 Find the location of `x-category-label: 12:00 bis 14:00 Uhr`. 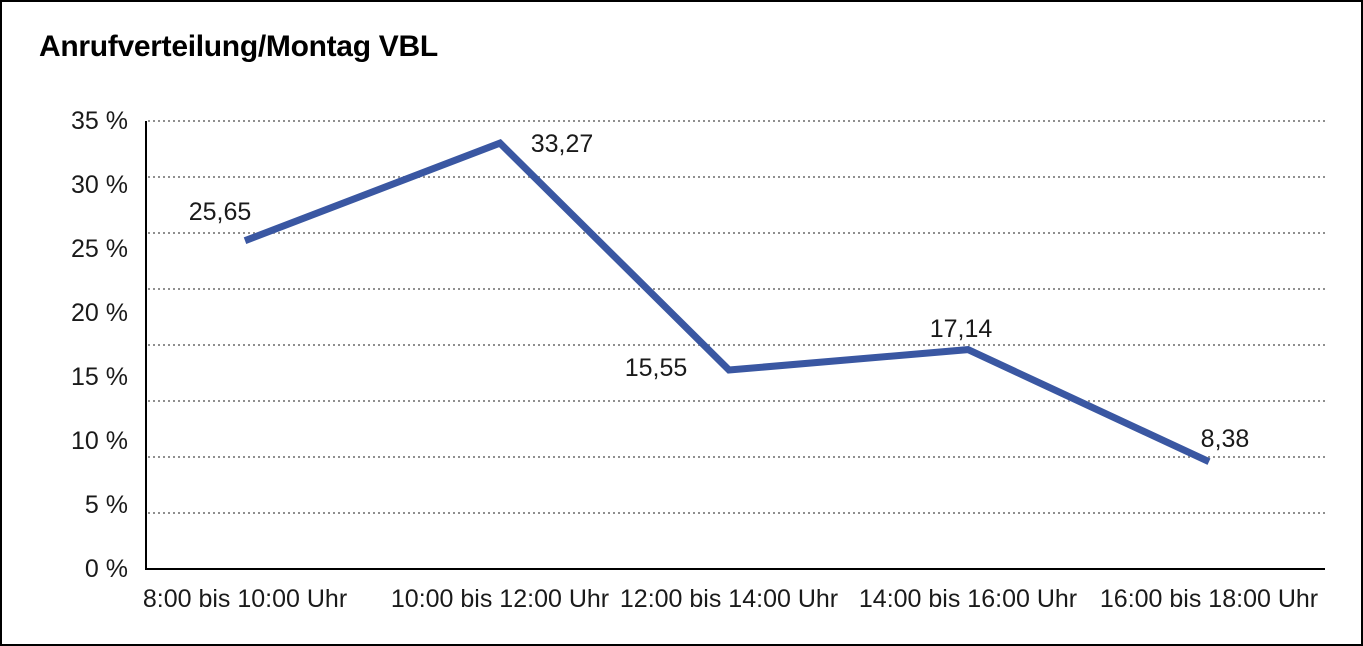

x-category-label: 12:00 bis 14:00 Uhr is located at coordinates (729, 599).